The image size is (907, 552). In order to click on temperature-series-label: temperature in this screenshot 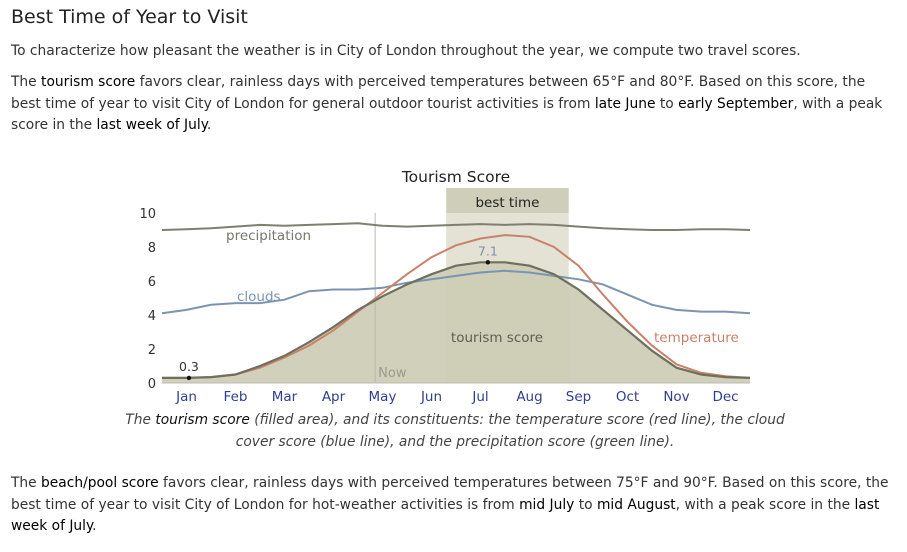, I will do `click(696, 338)`.